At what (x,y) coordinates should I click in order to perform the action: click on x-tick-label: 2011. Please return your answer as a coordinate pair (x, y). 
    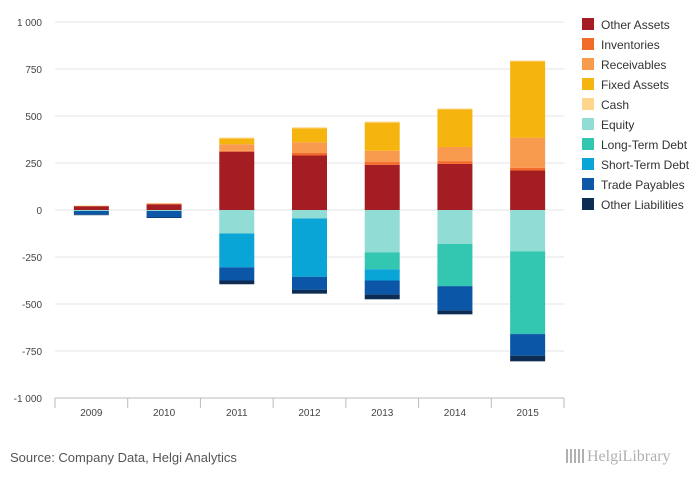
    Looking at the image, I should click on (237, 413).